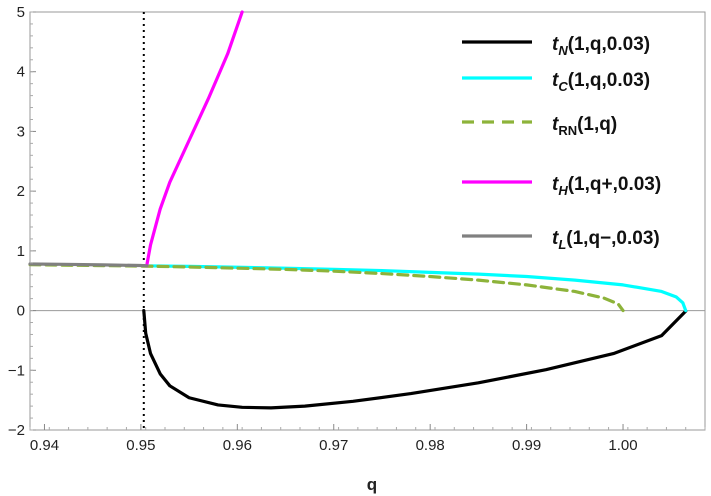 This screenshot has width=711, height=496. I want to click on x-tick-label: 0.98, so click(430, 445).